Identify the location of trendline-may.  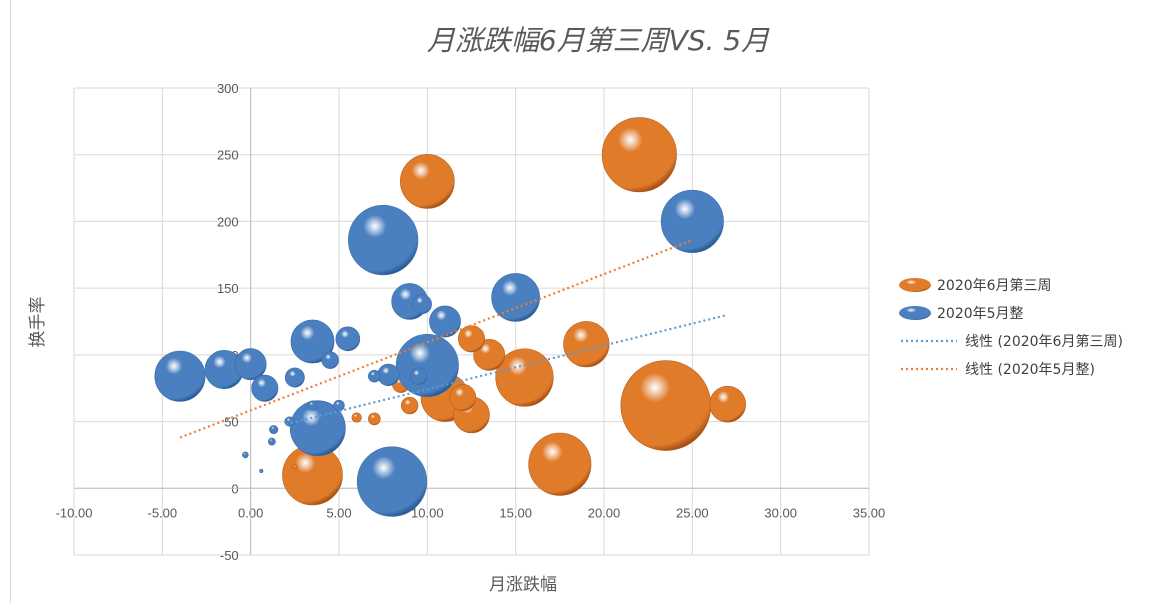
(436, 339).